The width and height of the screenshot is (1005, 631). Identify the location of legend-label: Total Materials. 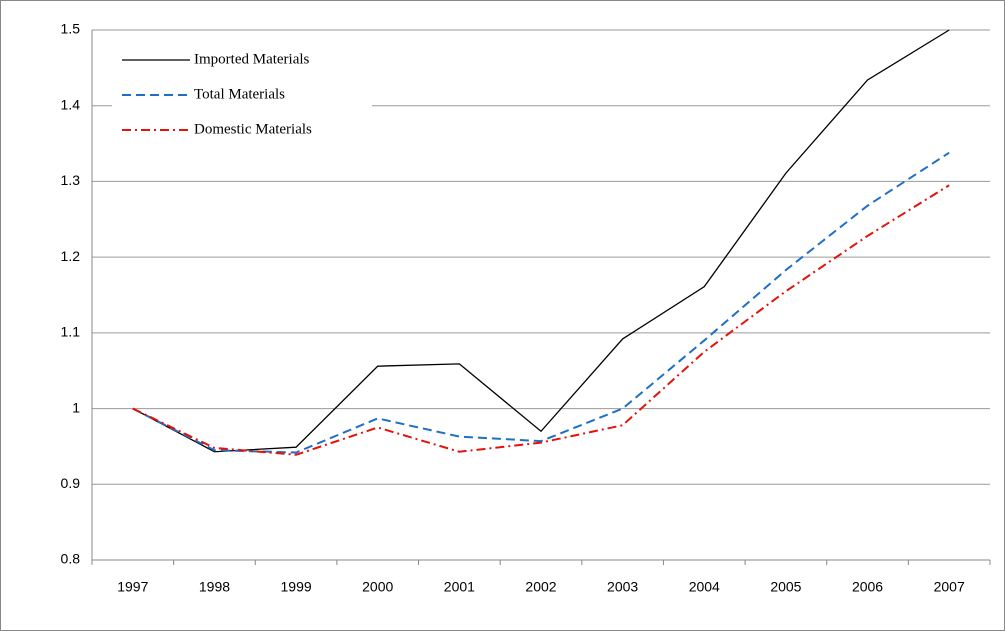
(239, 94).